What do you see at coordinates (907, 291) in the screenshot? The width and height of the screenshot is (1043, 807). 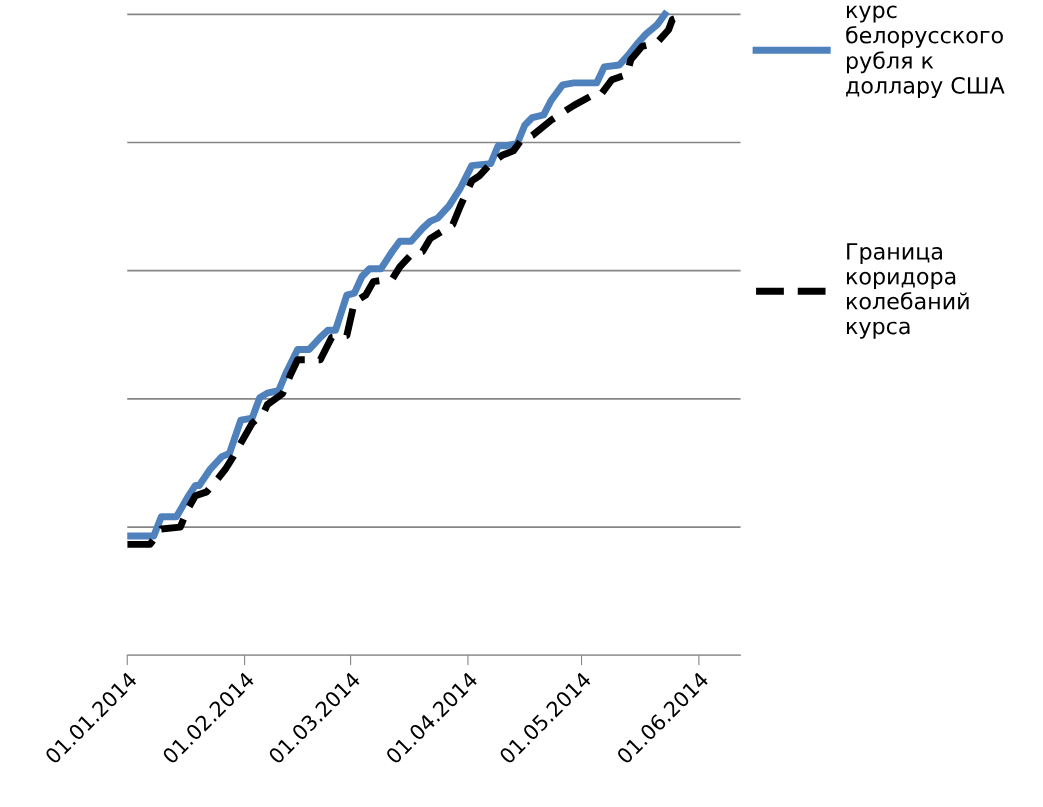 I see `legend-label: Граница коридора колебаний курса` at bounding box center [907, 291].